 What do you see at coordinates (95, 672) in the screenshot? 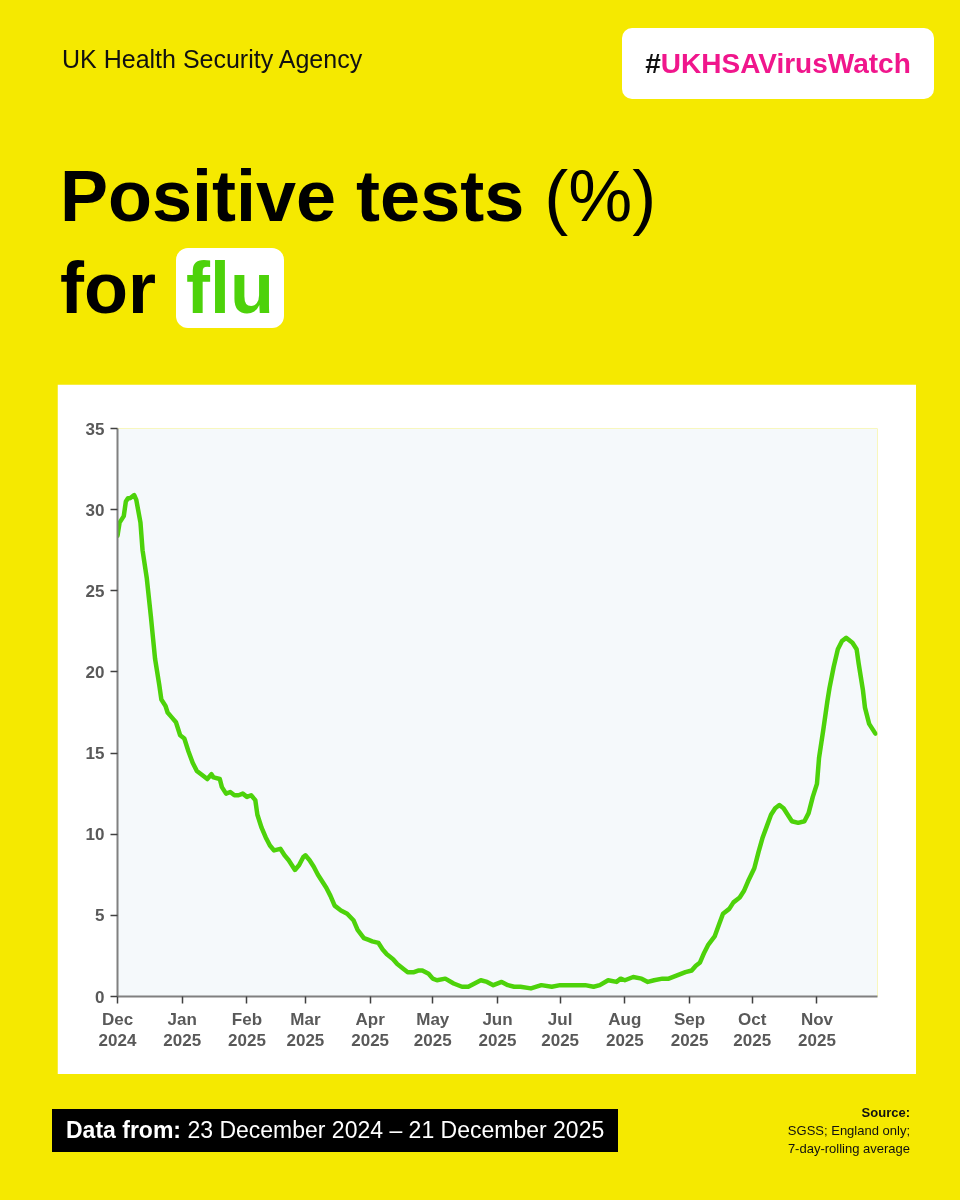
I see `y-tick-label: 20` at bounding box center [95, 672].